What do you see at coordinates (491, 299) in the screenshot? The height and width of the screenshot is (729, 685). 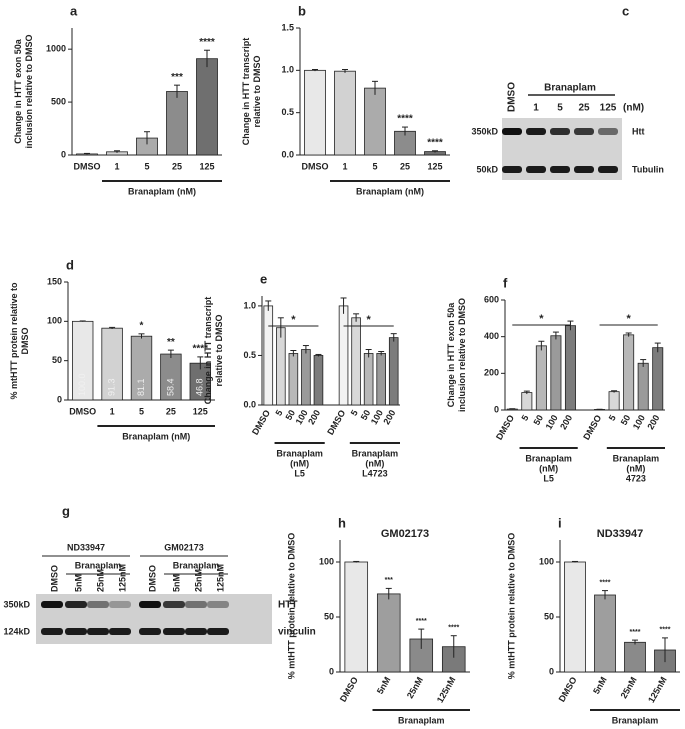 I see `y-tick-label: 600` at bounding box center [491, 299].